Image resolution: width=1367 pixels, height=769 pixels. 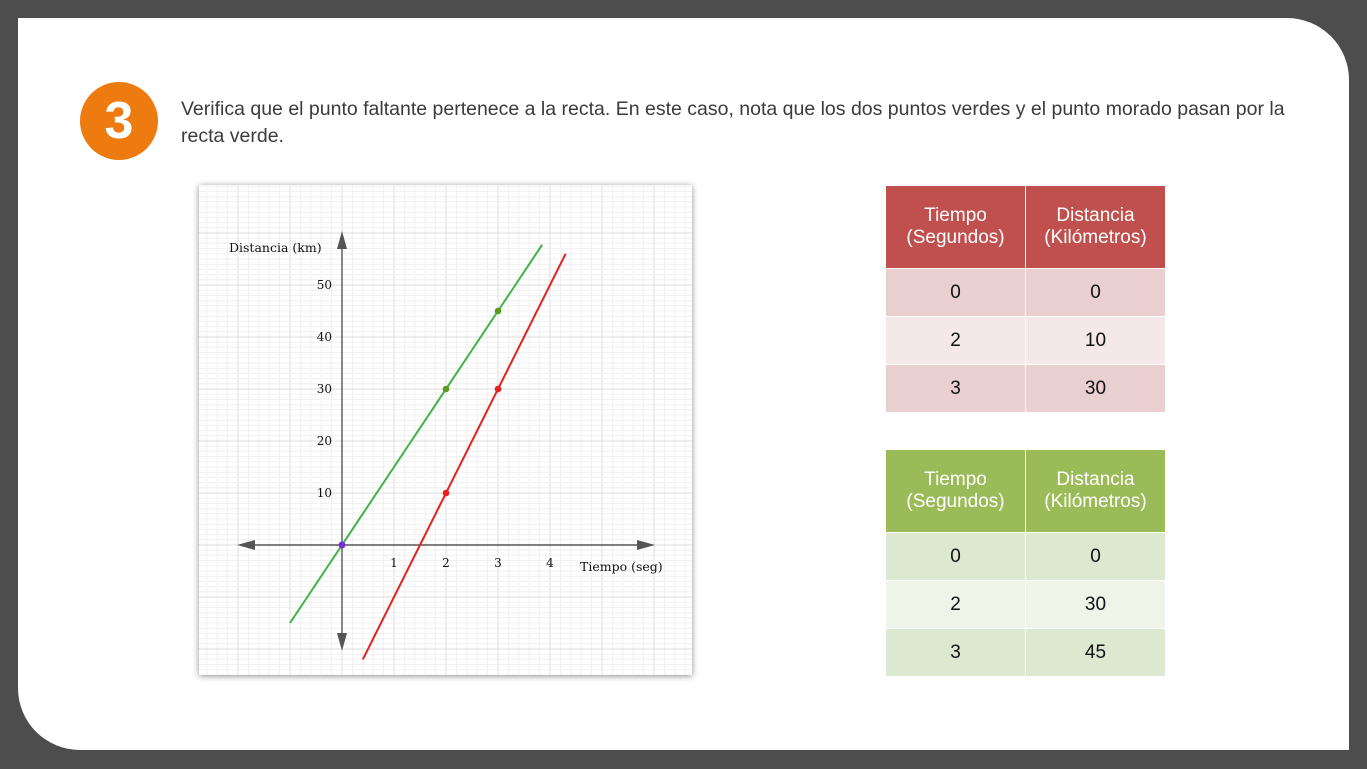 I want to click on x-tick-label: 4, so click(x=550, y=563).